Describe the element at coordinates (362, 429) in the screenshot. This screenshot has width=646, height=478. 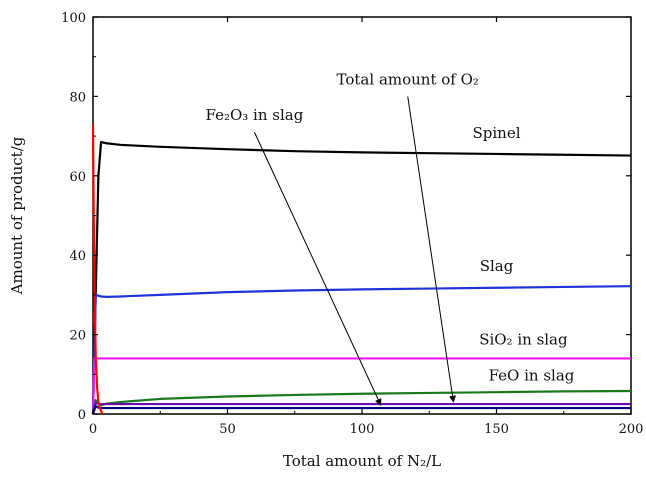
I see `x-tick-label: 100` at that location.